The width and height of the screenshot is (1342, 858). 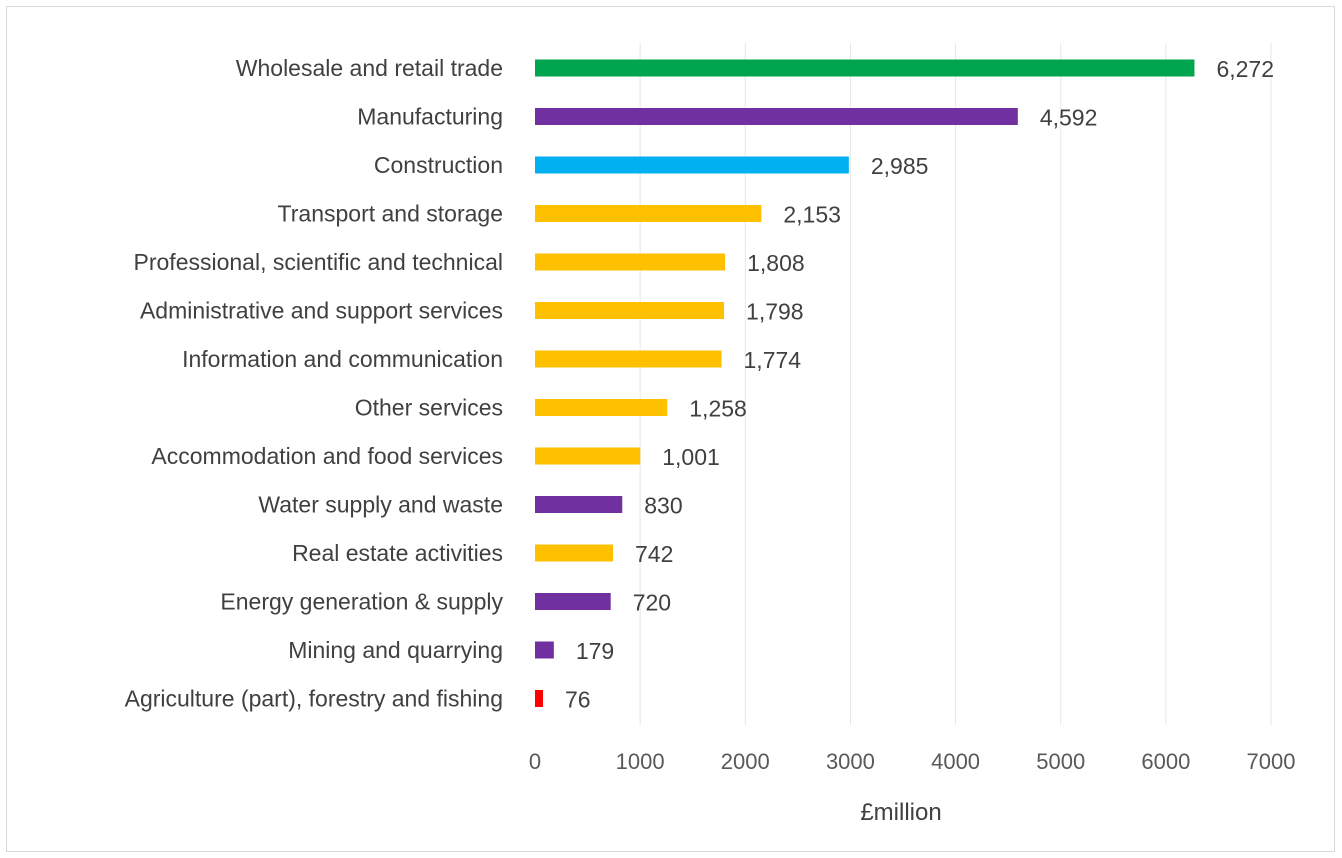 What do you see at coordinates (640, 761) in the screenshot?
I see `x-tick-label: 1000` at bounding box center [640, 761].